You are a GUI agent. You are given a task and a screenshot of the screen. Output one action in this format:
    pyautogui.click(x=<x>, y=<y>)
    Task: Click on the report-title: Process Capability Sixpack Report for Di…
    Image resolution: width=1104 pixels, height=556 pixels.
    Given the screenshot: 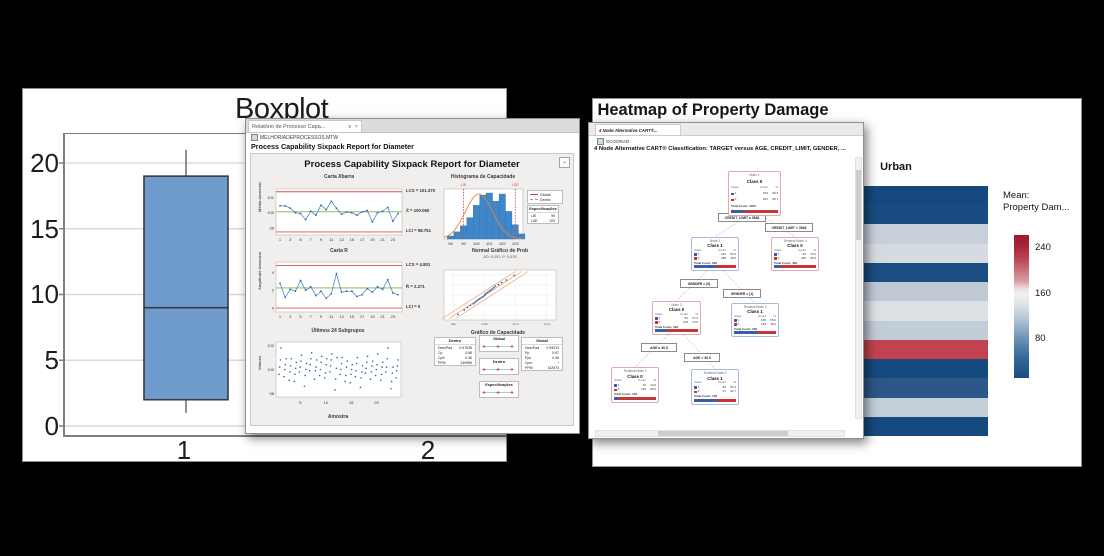 What is the action you would take?
    pyautogui.click(x=412, y=164)
    